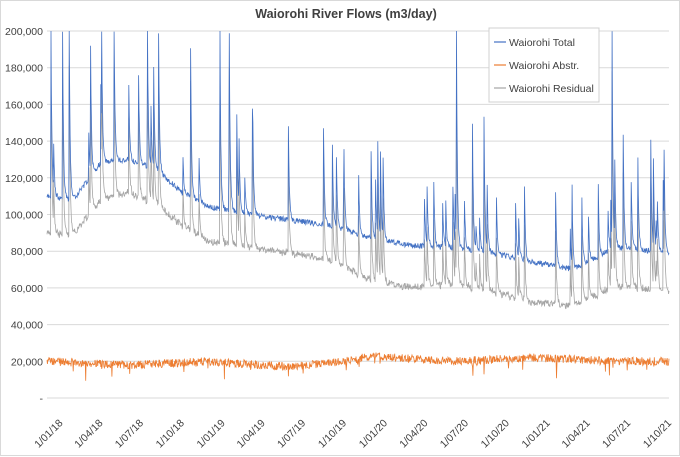 The width and height of the screenshot is (680, 457). What do you see at coordinates (358, 366) in the screenshot?
I see `series-abstraction-line` at bounding box center [358, 366].